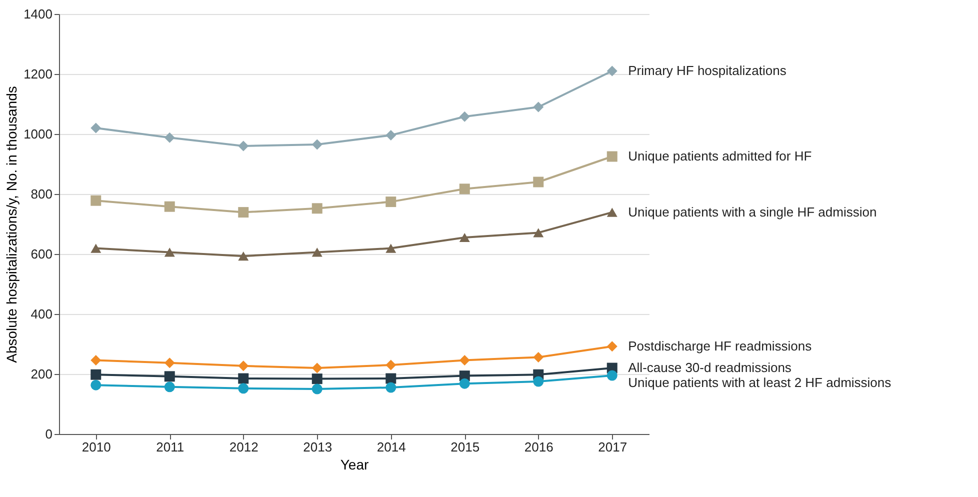 The image size is (978, 497). What do you see at coordinates (38, 14) in the screenshot?
I see `y-tick-label: 1400` at bounding box center [38, 14].